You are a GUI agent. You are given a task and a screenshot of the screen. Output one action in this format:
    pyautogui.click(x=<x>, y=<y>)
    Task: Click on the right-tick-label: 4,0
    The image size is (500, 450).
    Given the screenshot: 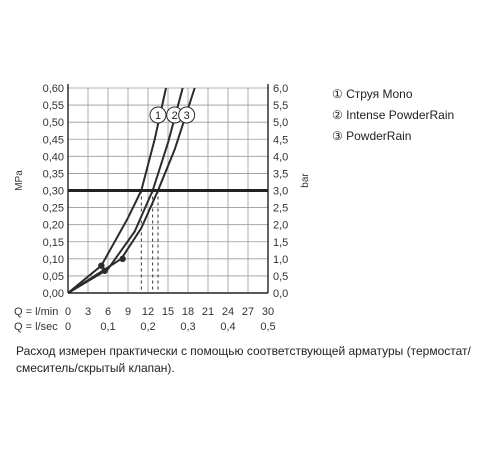 What is the action you would take?
    pyautogui.click(x=280, y=157)
    